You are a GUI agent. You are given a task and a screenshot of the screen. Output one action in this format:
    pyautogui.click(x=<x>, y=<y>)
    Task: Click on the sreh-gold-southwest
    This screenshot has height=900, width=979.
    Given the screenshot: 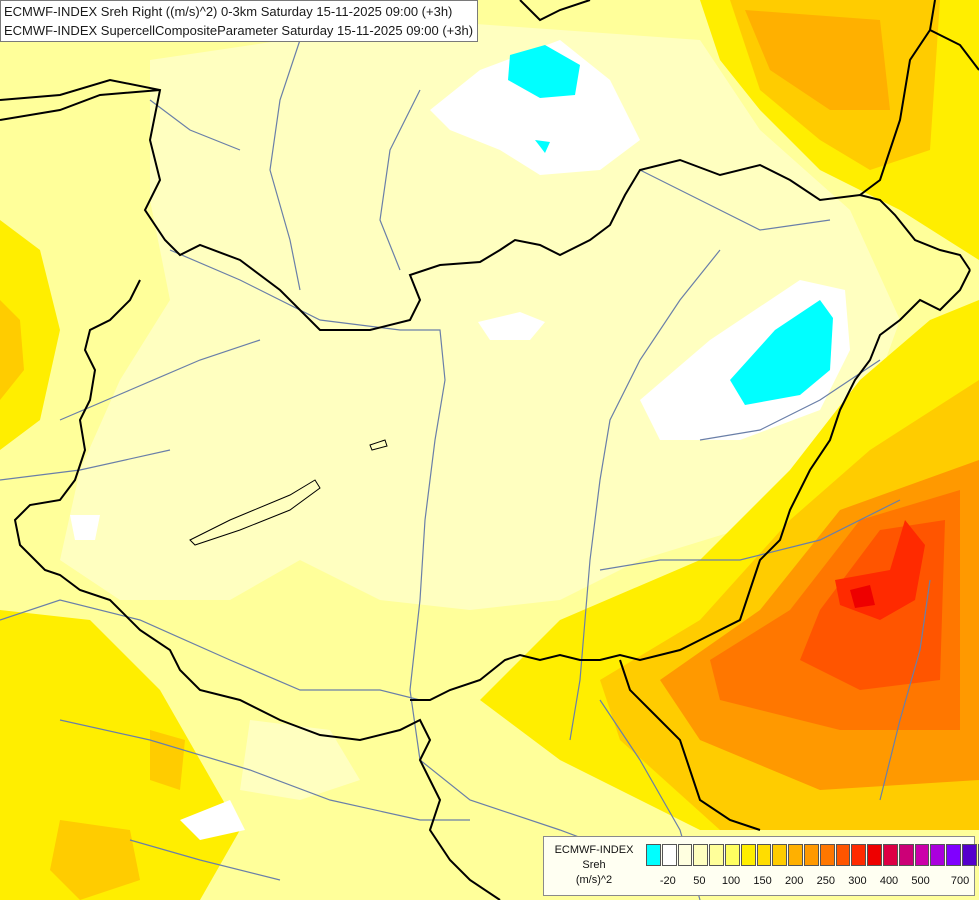 What is the action you would take?
    pyautogui.click(x=95, y=860)
    